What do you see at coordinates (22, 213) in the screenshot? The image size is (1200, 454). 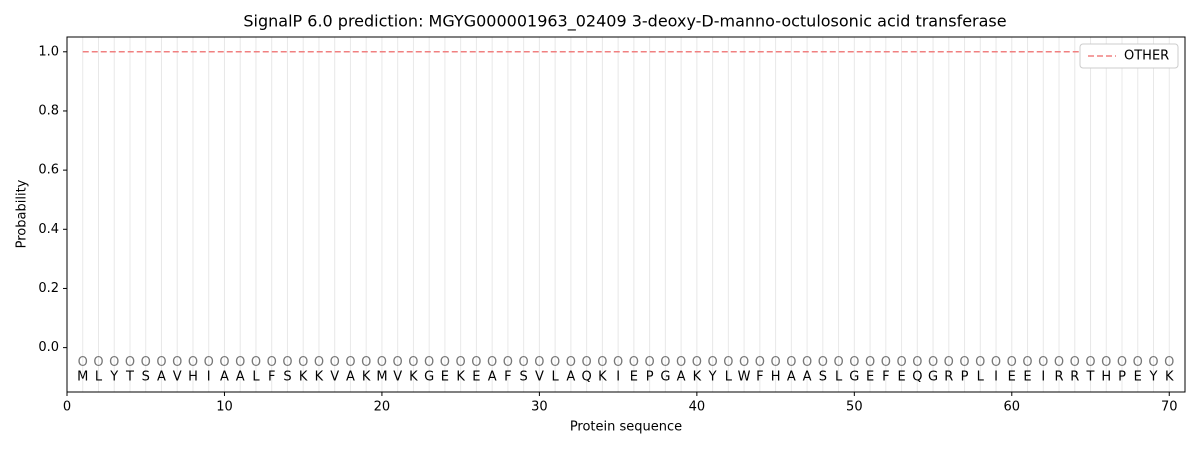 I see `y-axis-label: Probability` at bounding box center [22, 213].